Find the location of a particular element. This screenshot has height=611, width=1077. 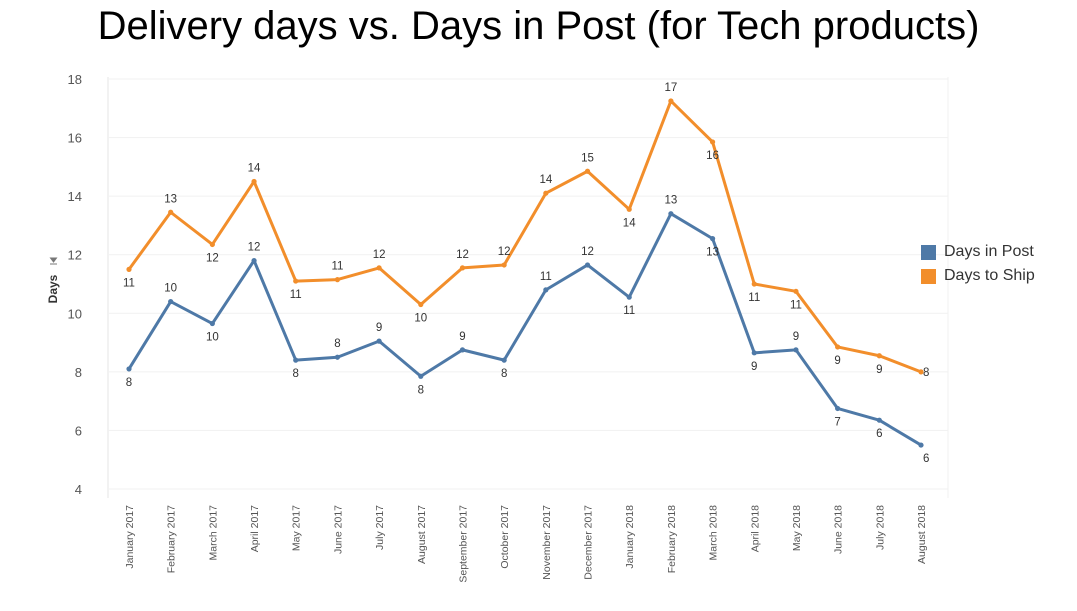

x-tick-label: September 2017 is located at coordinates (463, 544).